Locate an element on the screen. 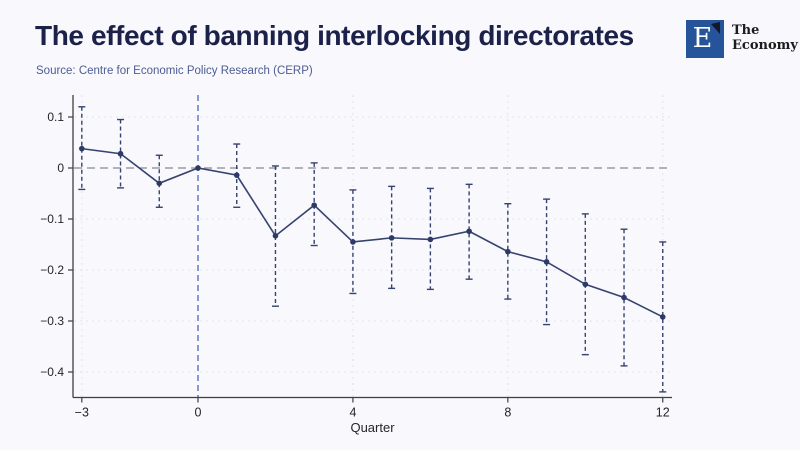 The width and height of the screenshot is (800, 450). x-tick-label: 4 is located at coordinates (352, 413).